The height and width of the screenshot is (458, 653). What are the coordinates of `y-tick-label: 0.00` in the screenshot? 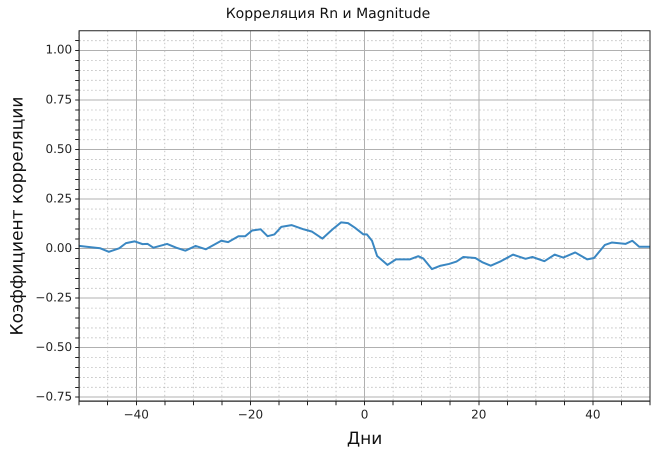 It's located at (58, 247).